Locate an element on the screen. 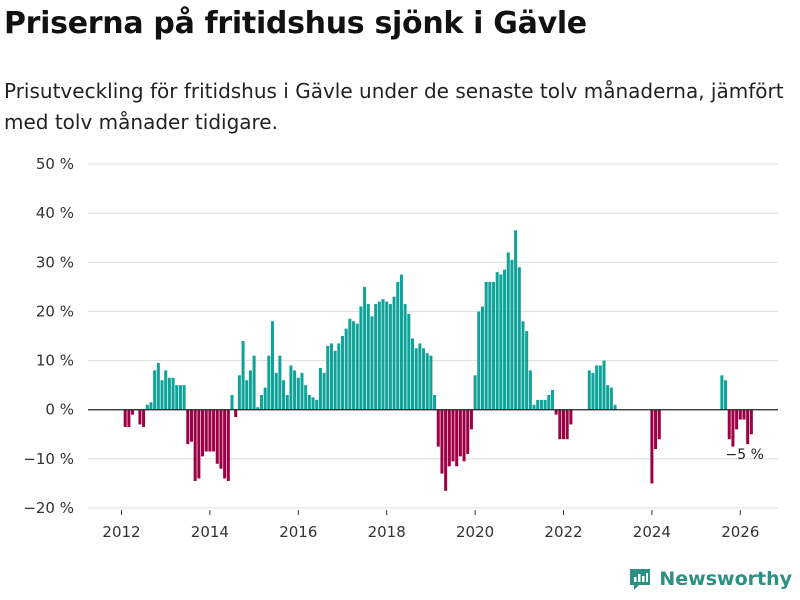 Image resolution: width=800 pixels, height=600 pixels. y-tick-label: 50 % is located at coordinates (55, 164).